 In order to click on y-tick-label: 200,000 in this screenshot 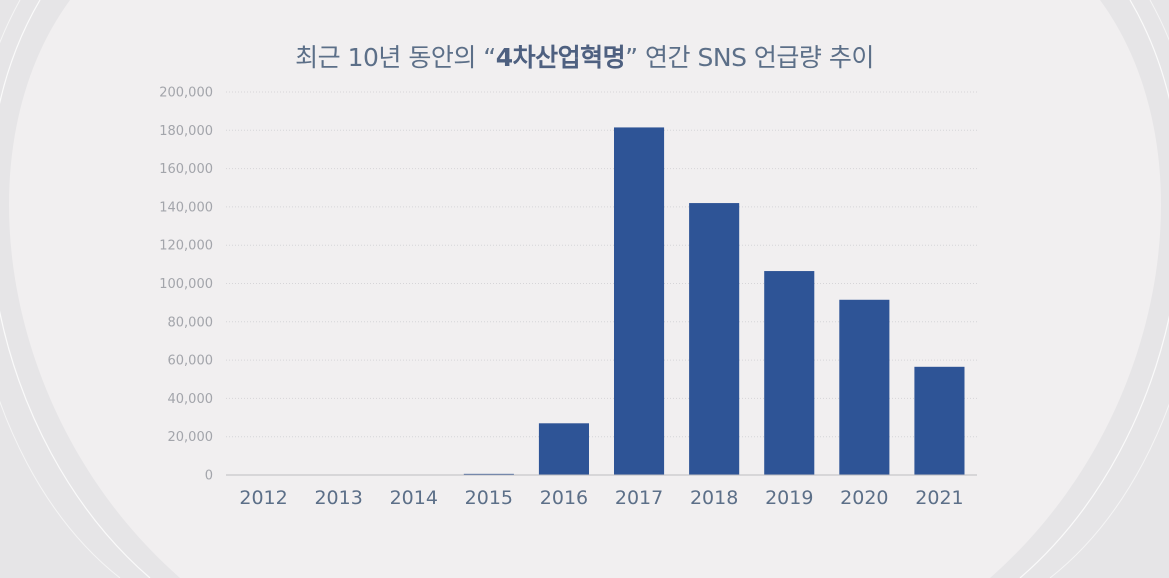, I will do `click(186, 93)`.